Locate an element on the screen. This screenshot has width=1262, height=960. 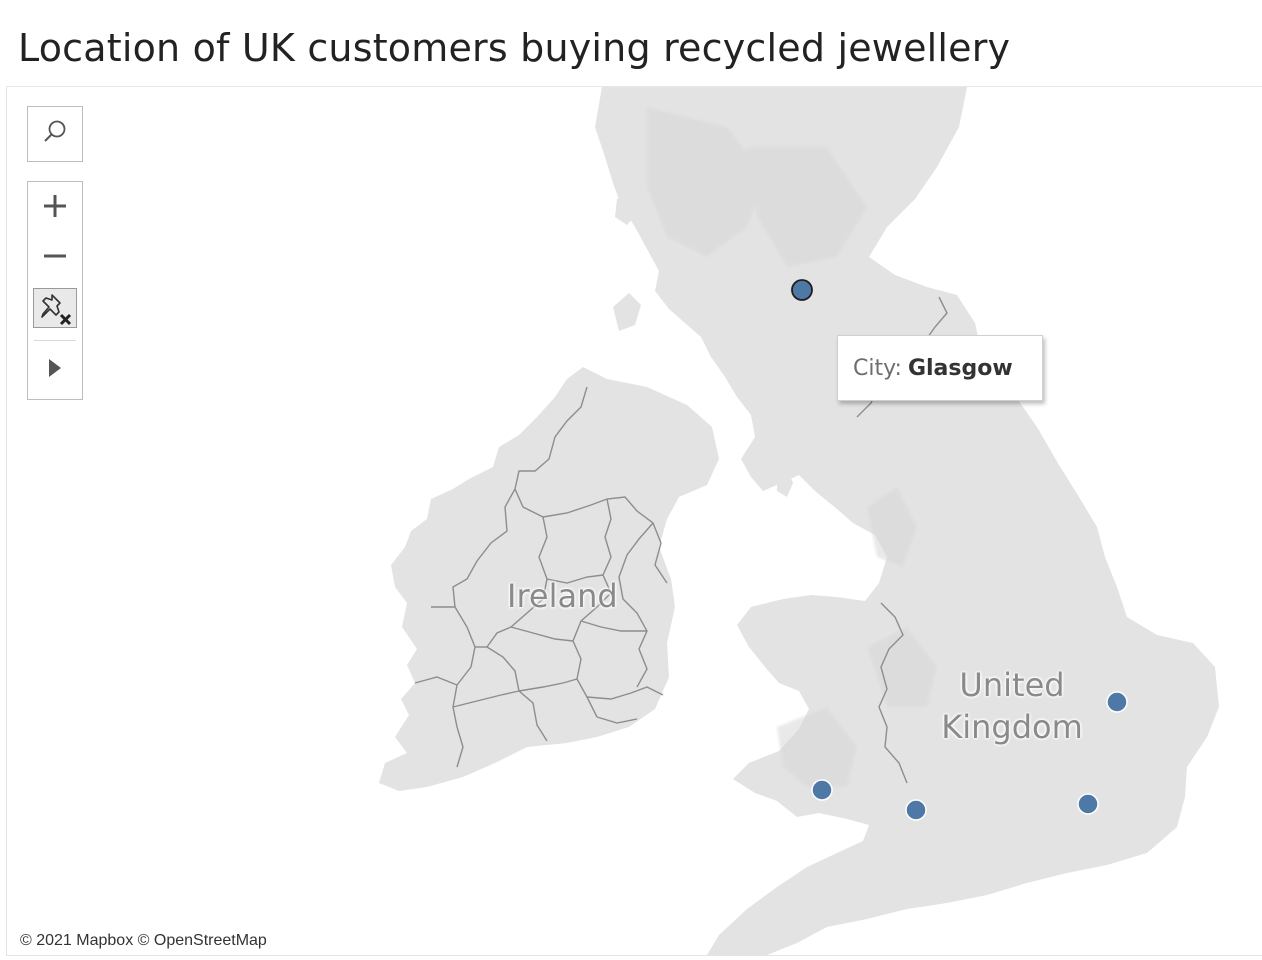
tooltip-value: Glasgow is located at coordinates (960, 368).